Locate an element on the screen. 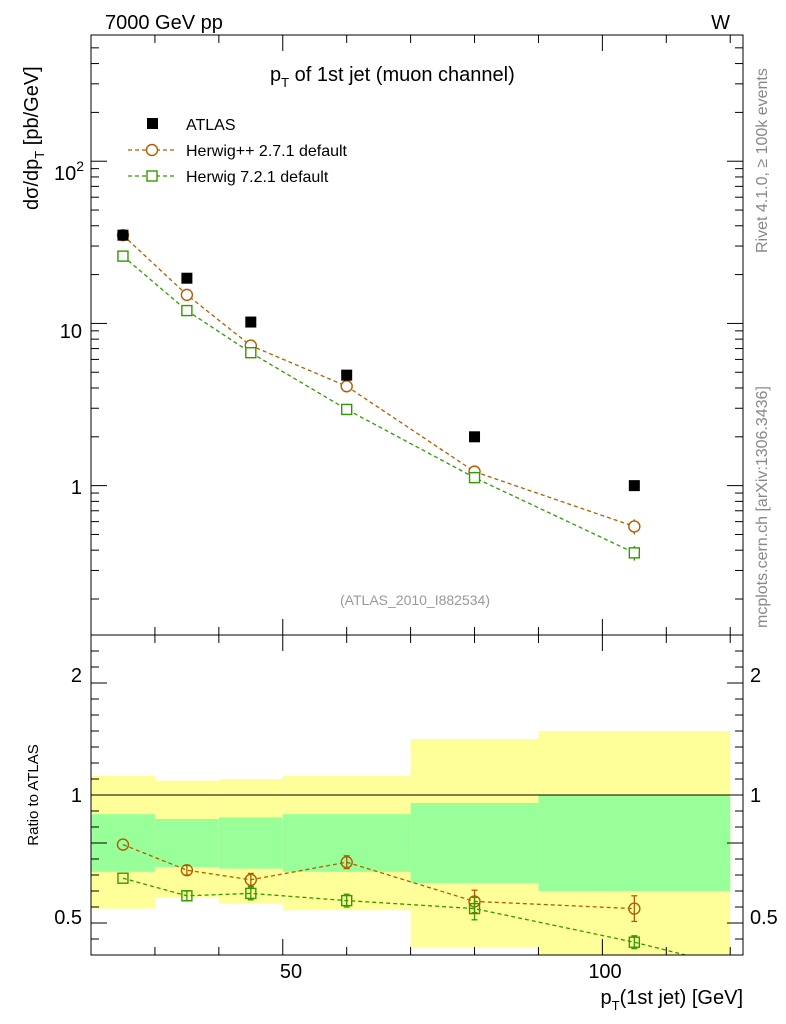 The image size is (786, 1024). ratio-line-herwigpp is located at coordinates (378, 876).